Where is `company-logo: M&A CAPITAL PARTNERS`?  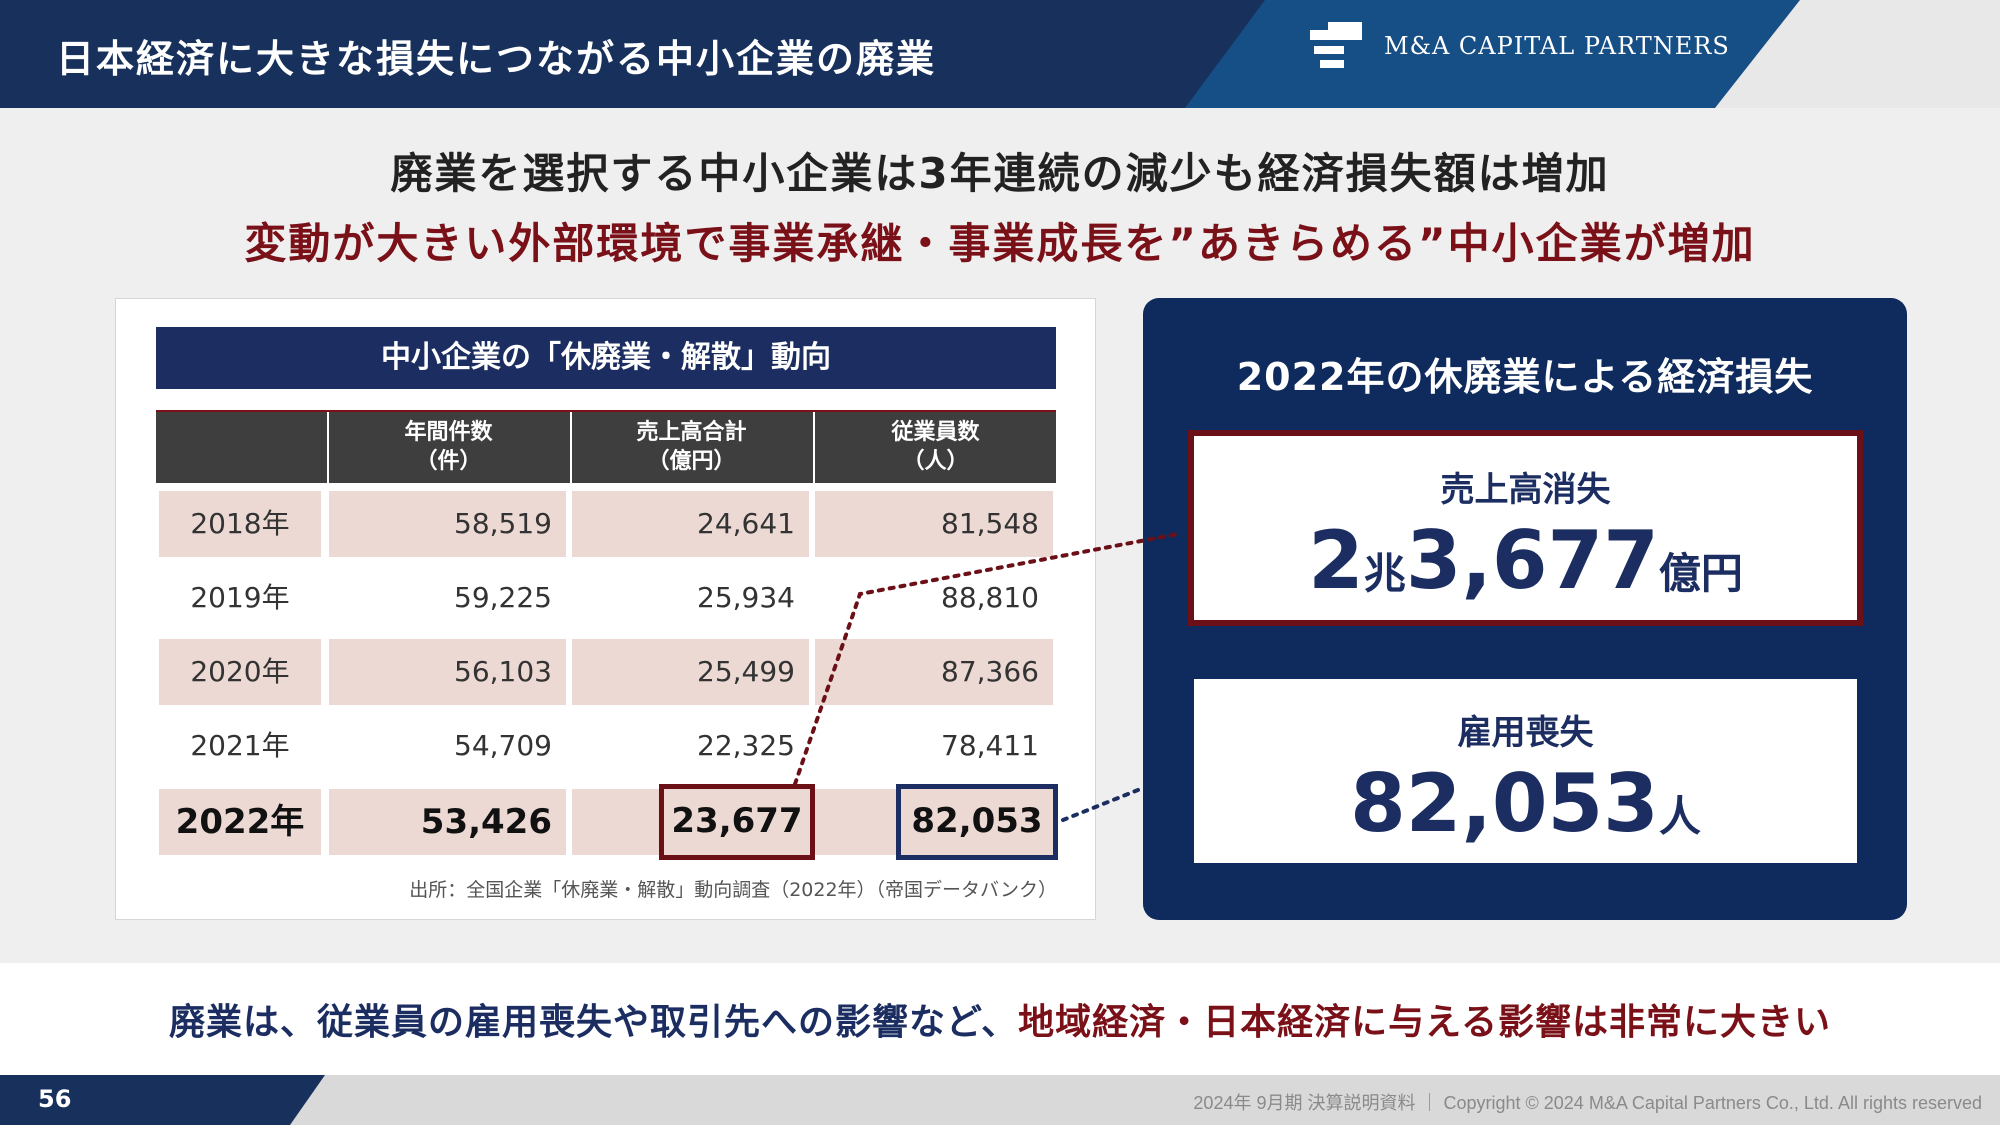
company-logo: M&A CAPITAL PARTNERS is located at coordinates (1520, 46).